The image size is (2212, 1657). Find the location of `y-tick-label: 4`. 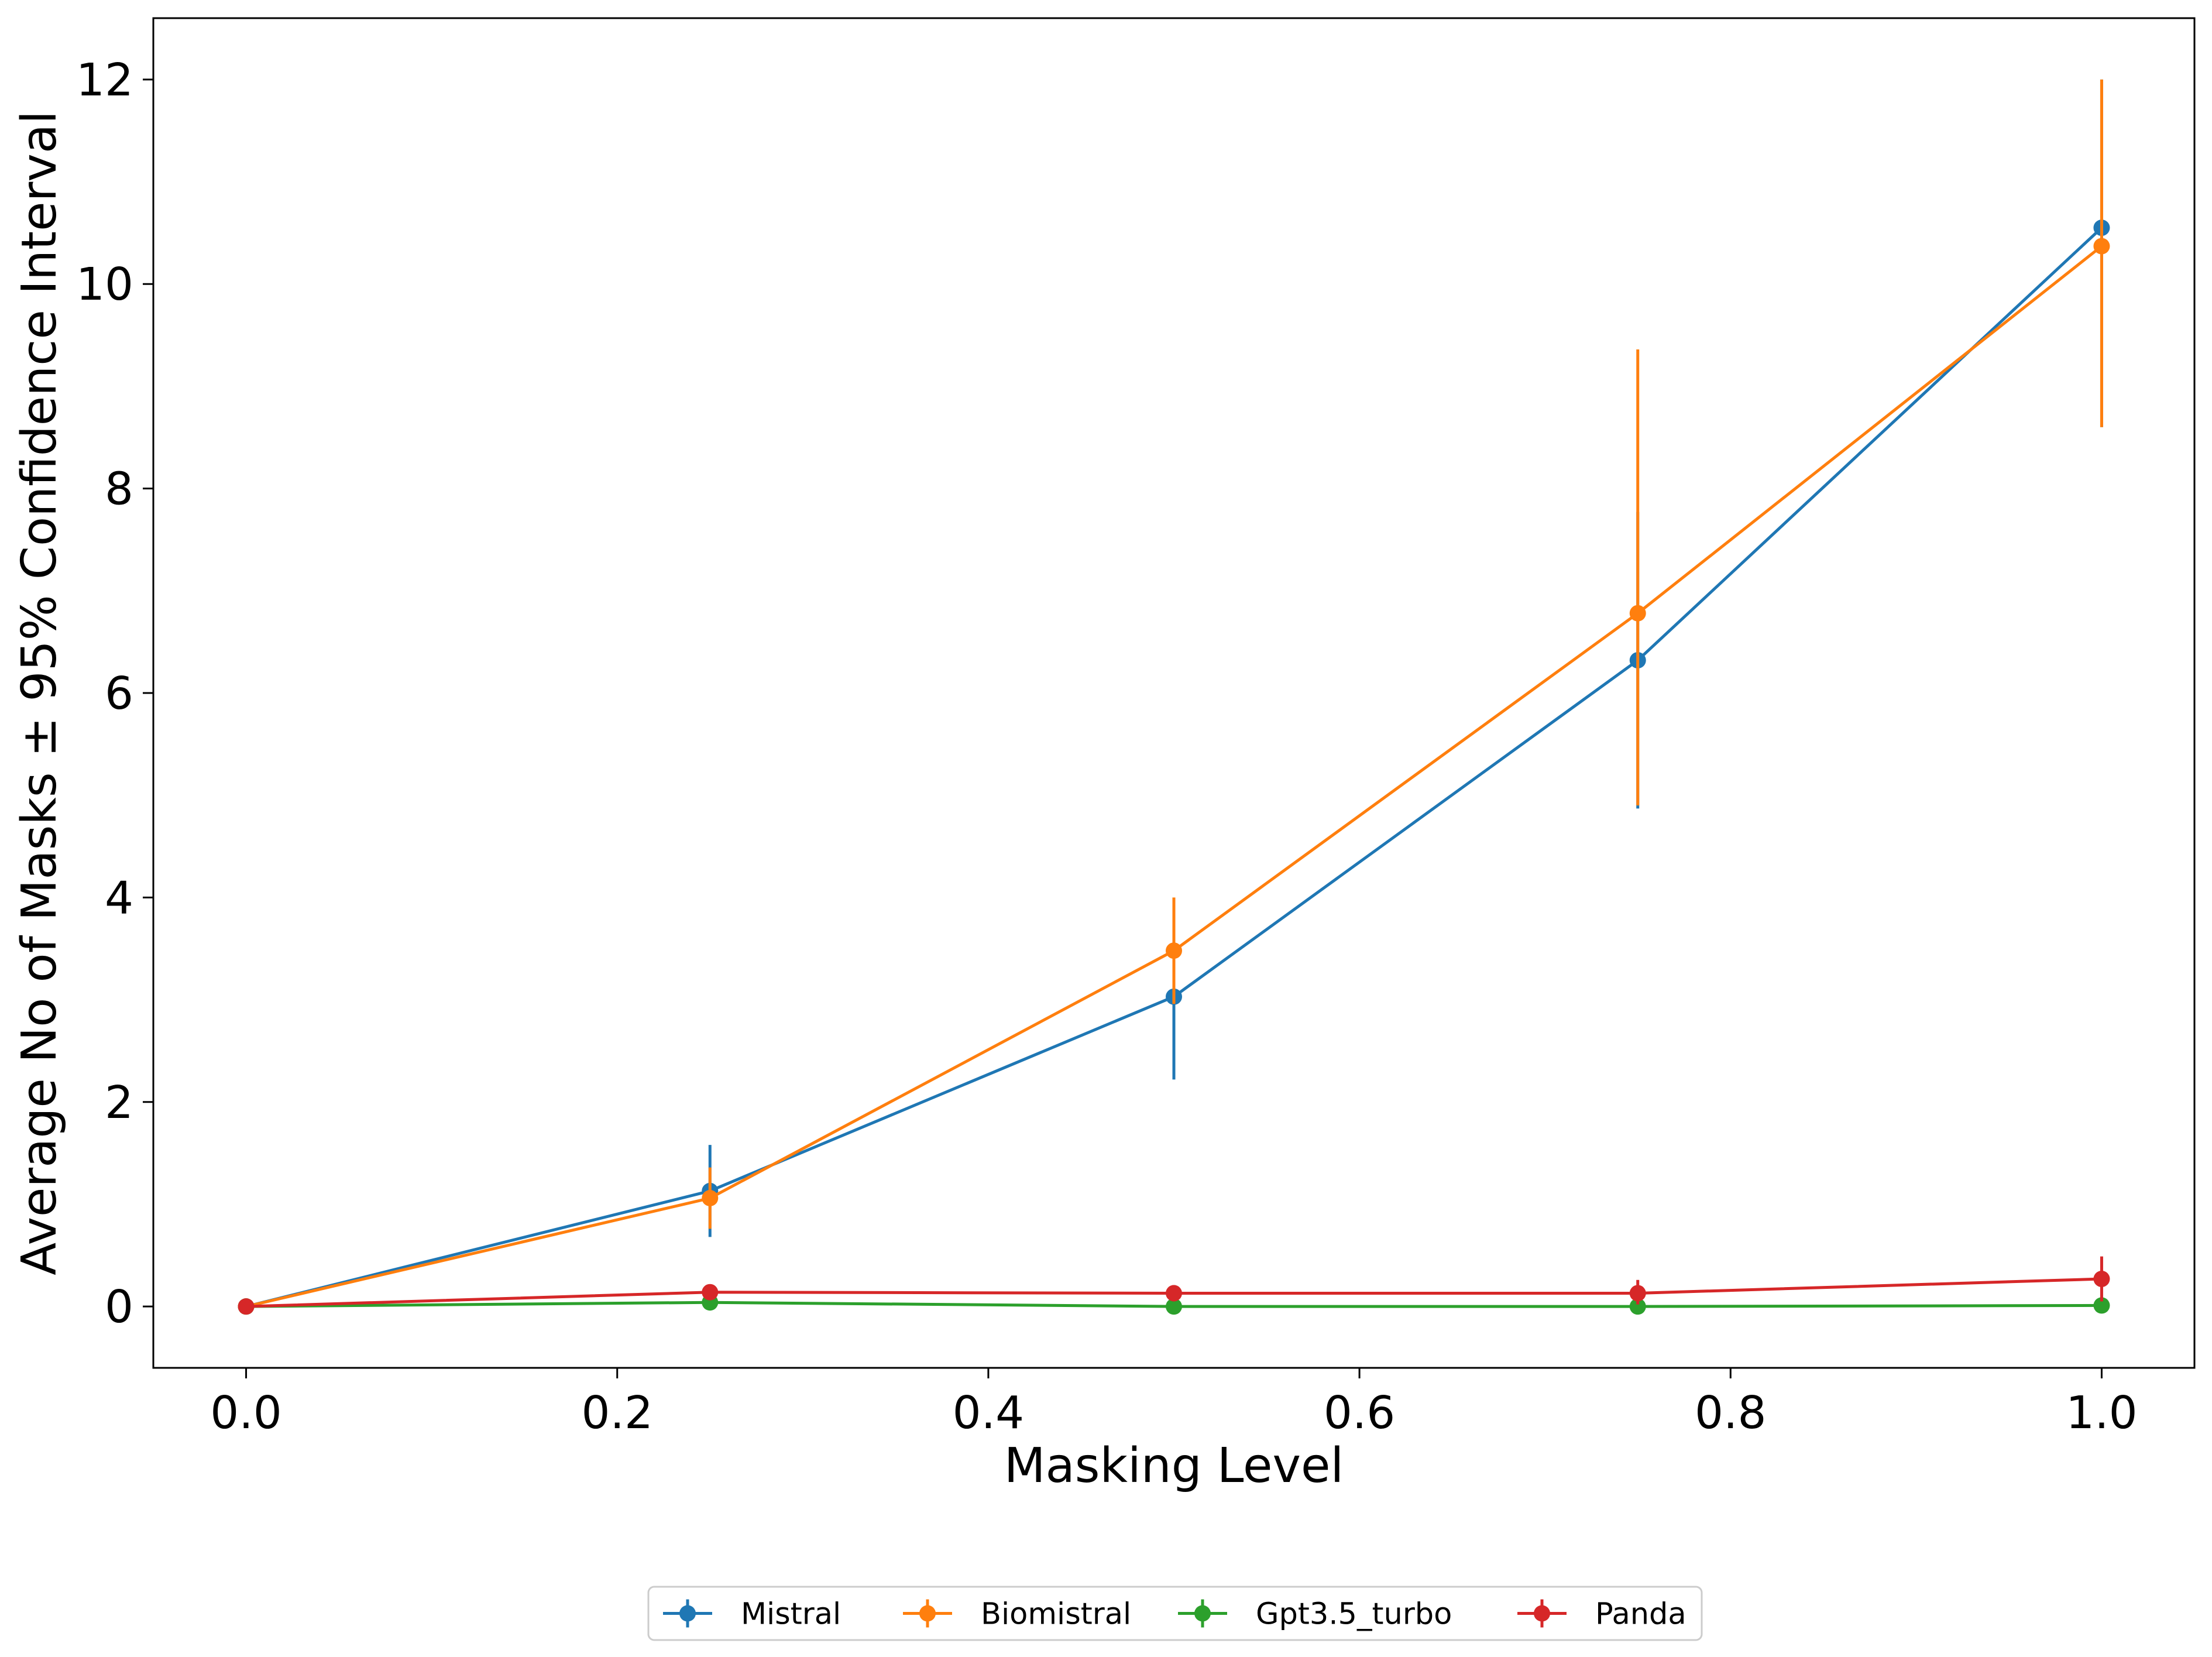

y-tick-label: 4 is located at coordinates (119, 898).